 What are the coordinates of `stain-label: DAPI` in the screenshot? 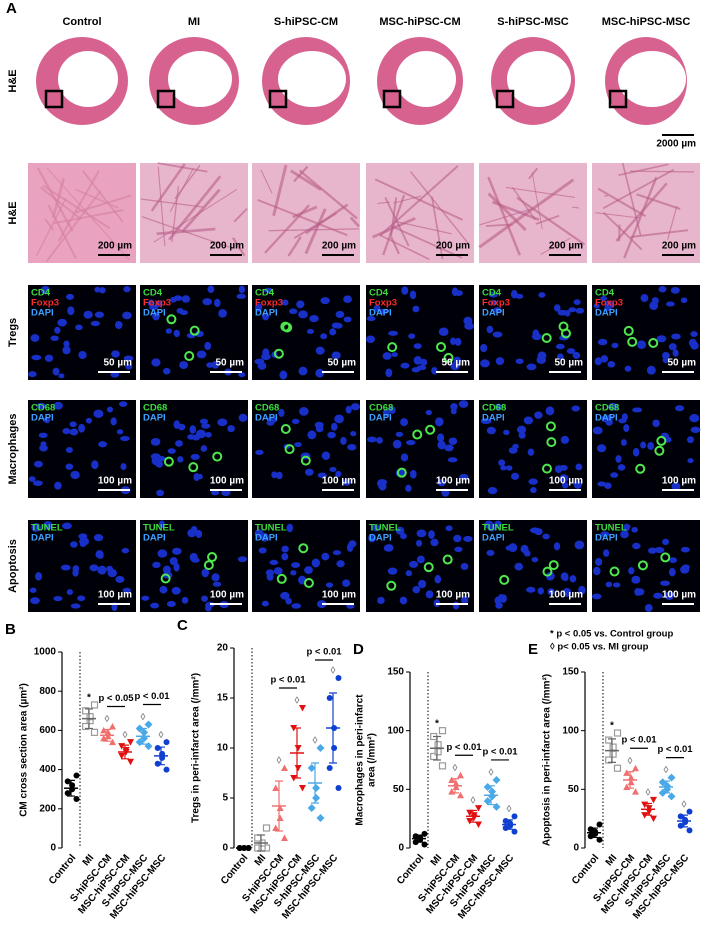 It's located at (266, 538).